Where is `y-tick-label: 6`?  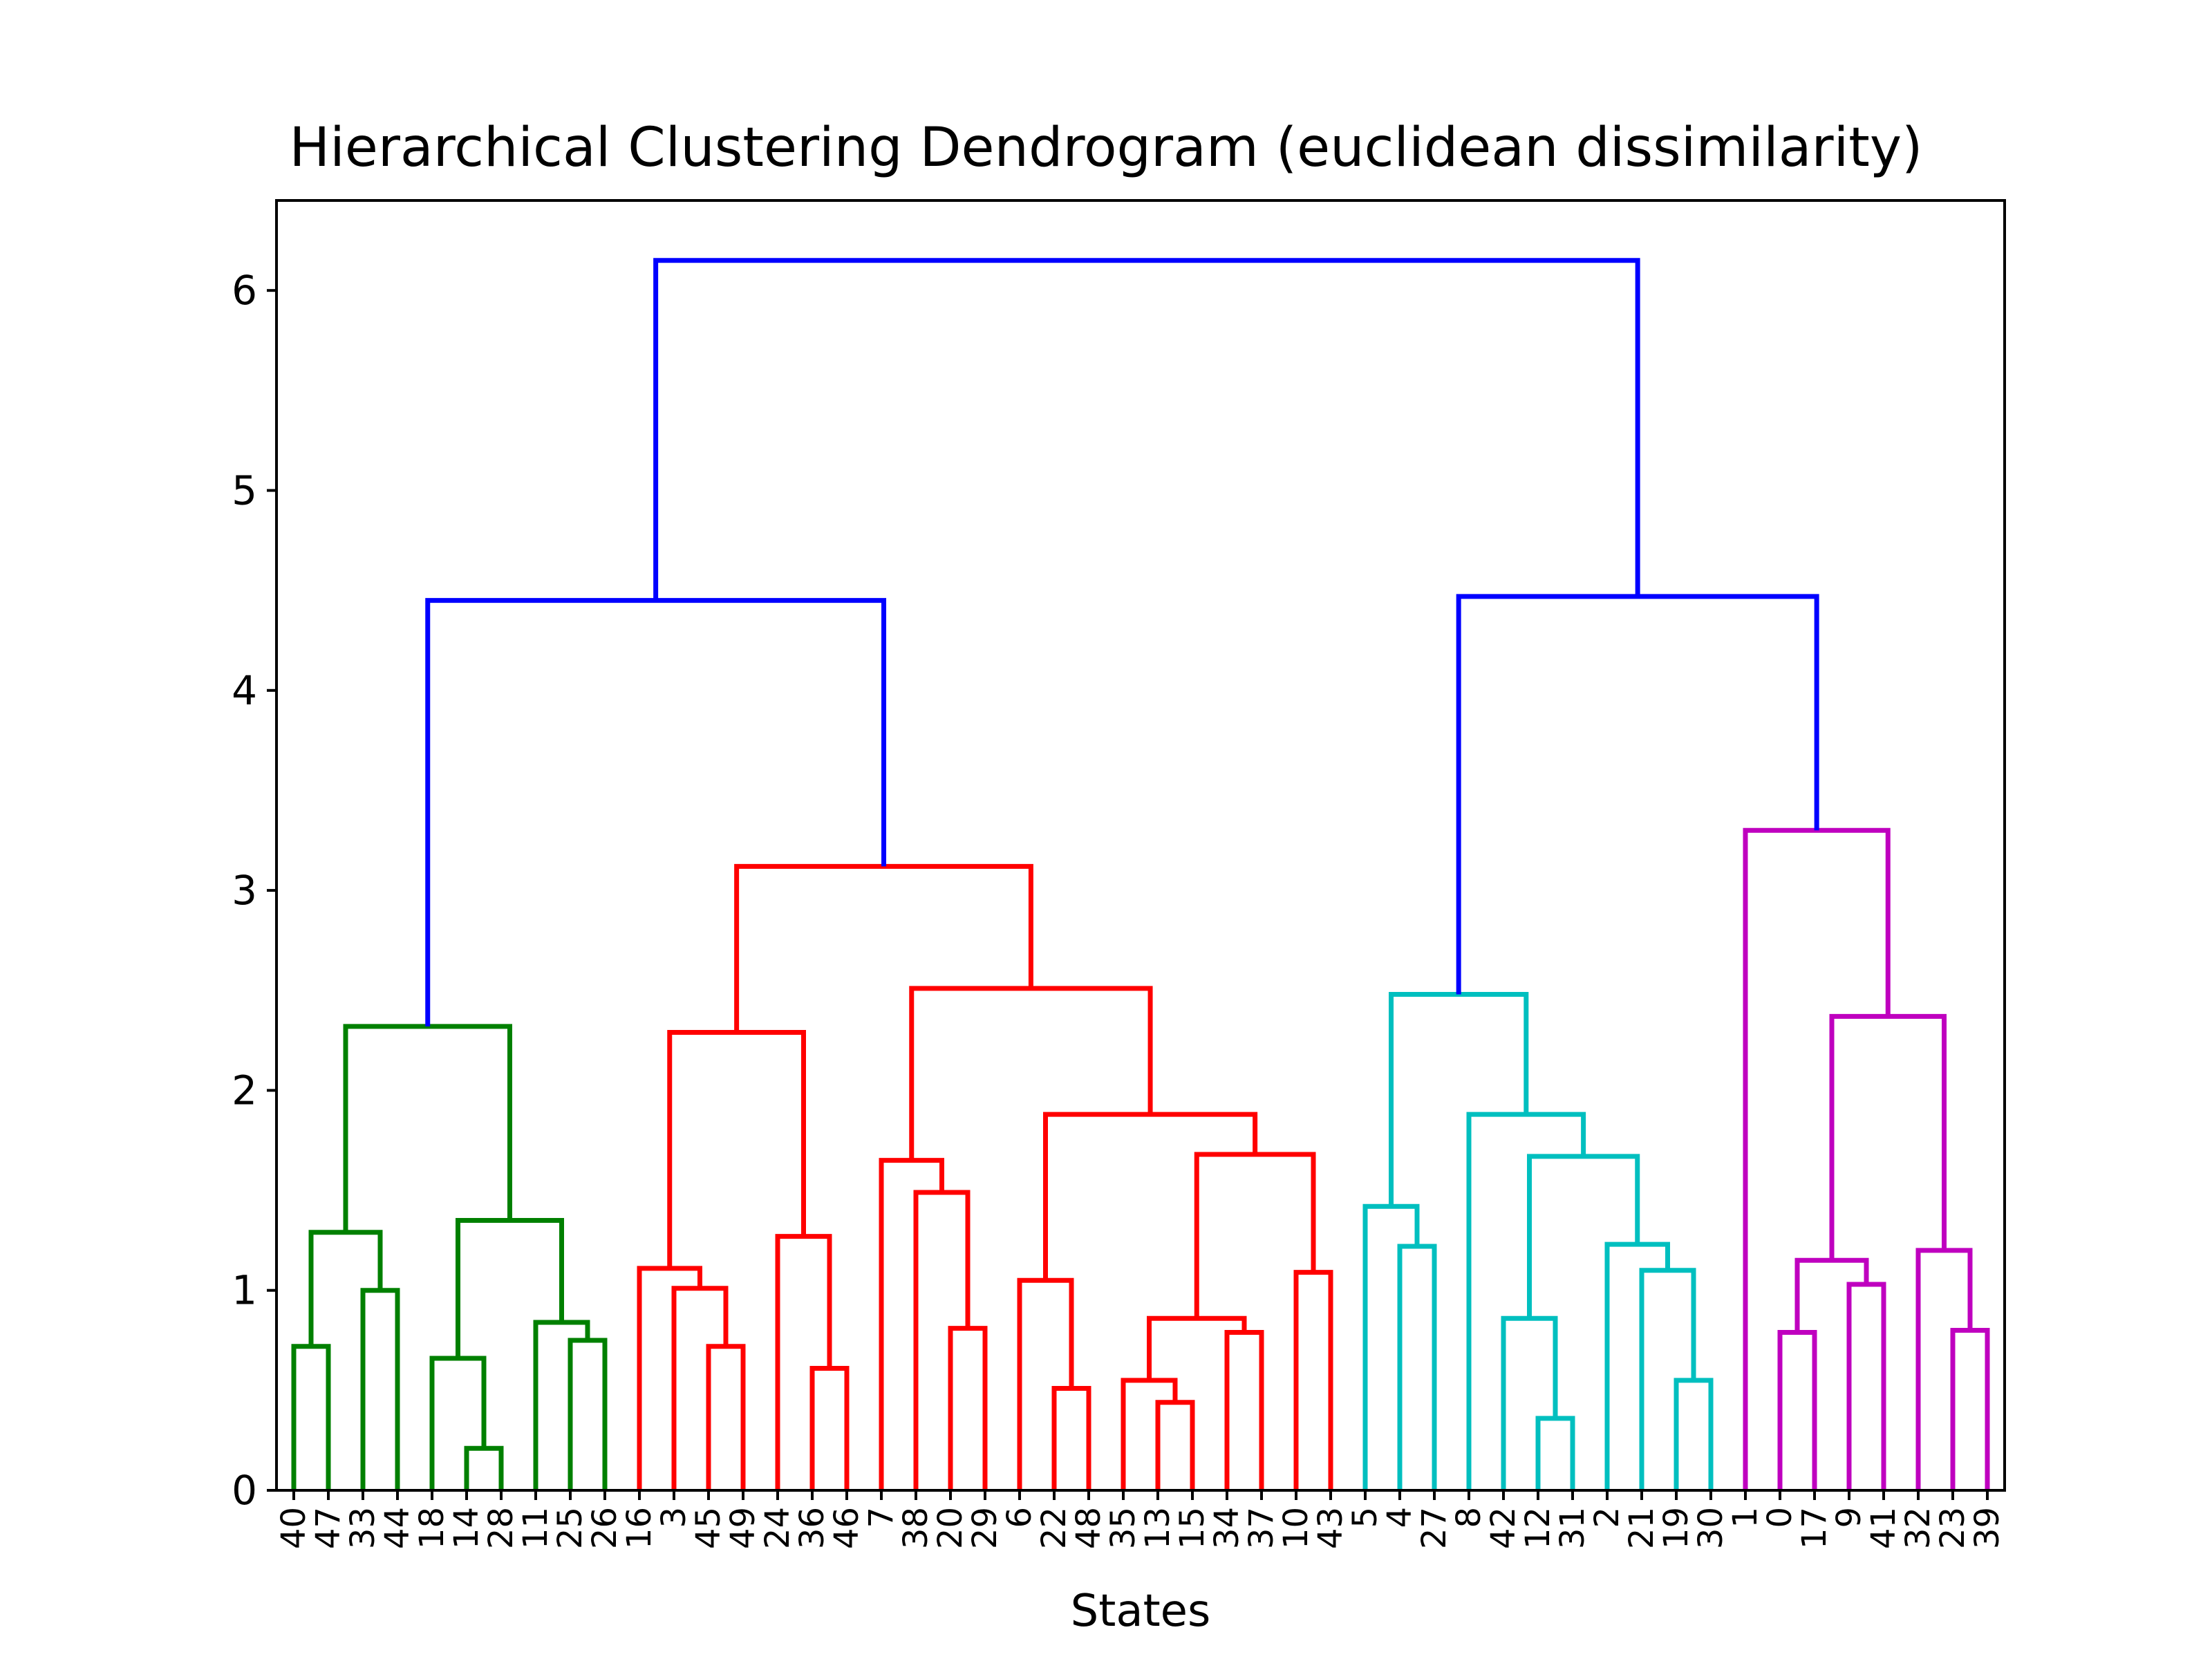
y-tick-label: 6 is located at coordinates (245, 290).